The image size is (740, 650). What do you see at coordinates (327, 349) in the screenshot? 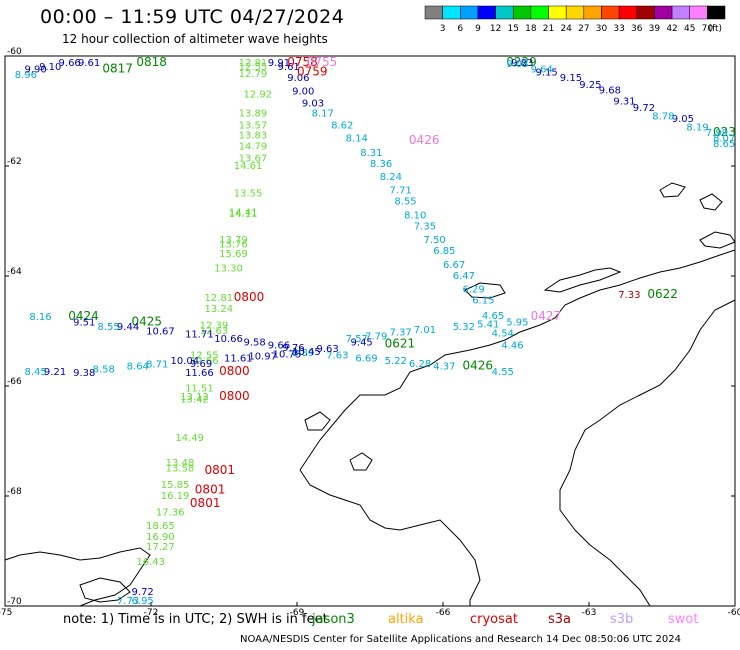
I see `wave-height-label: 9.63` at bounding box center [327, 349].